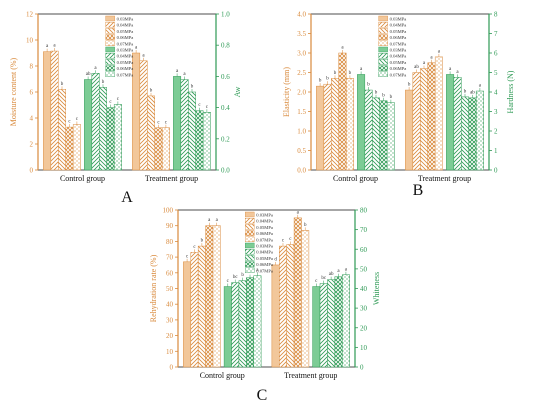  What do you see at coordinates (364, 250) in the screenshot?
I see `right-tick-label: 60` at bounding box center [364, 250].